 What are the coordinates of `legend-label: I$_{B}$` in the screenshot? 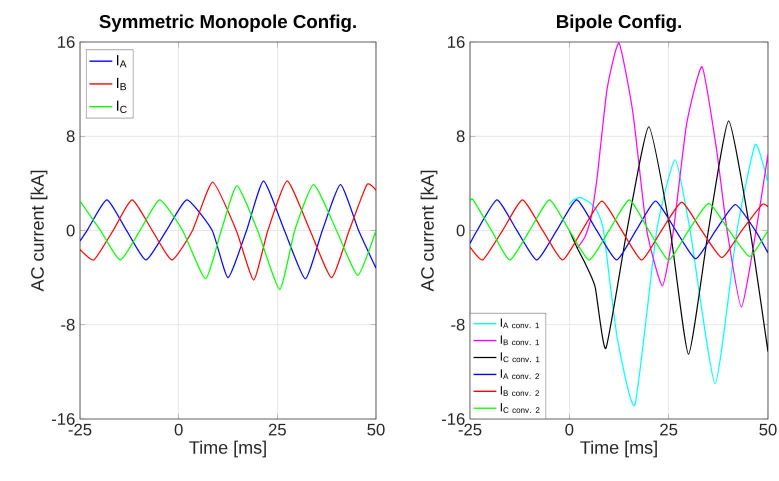 It's located at (121, 84).